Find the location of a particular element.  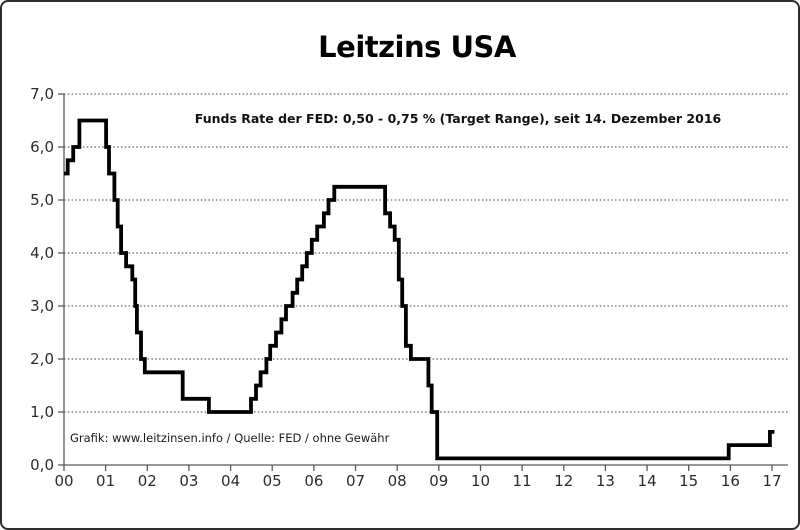

x-axis-label: 17 is located at coordinates (771, 481).